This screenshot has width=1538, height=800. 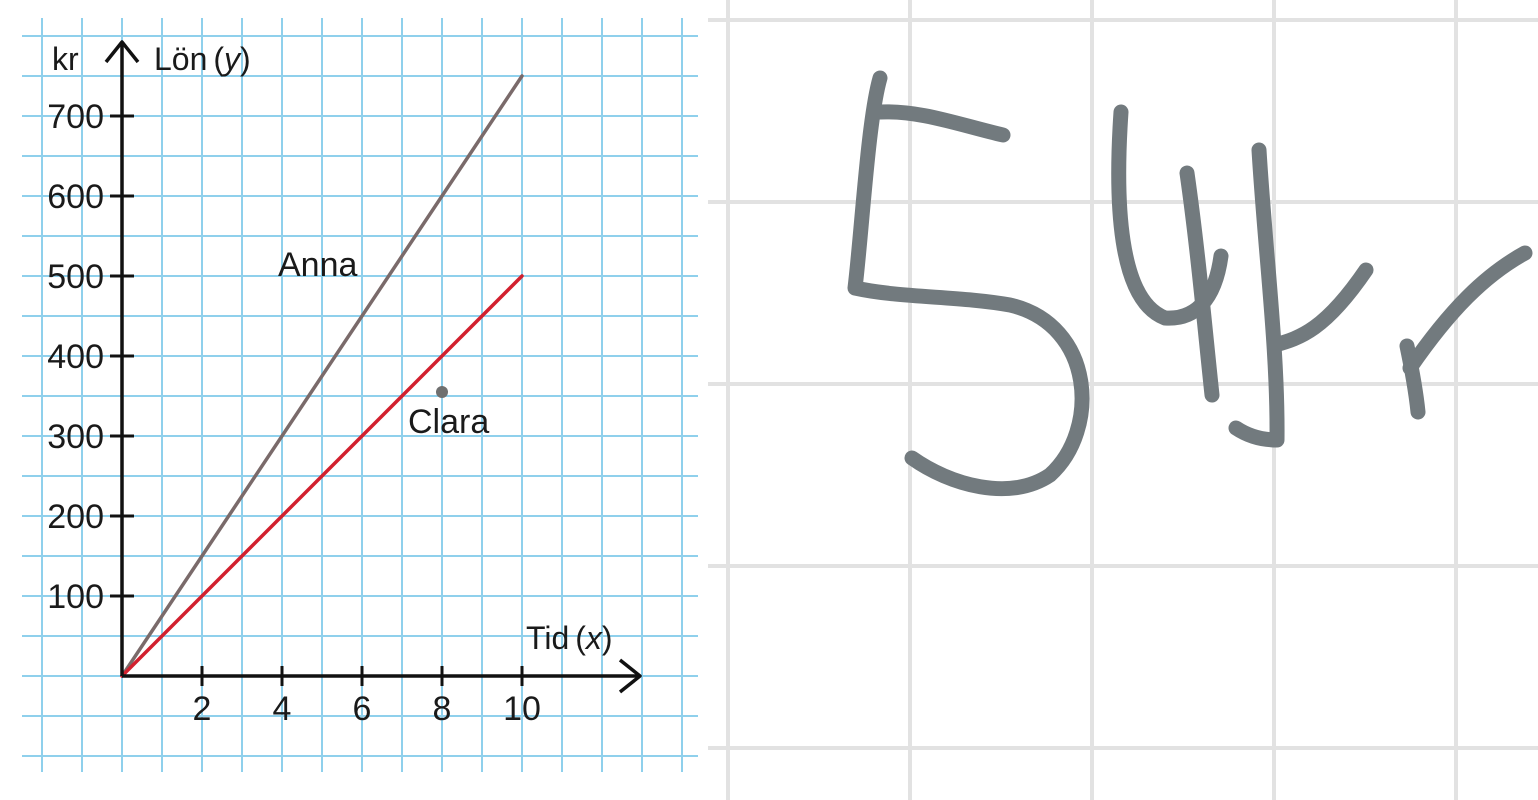 What do you see at coordinates (362, 709) in the screenshot?
I see `x-tick-label: 6` at bounding box center [362, 709].